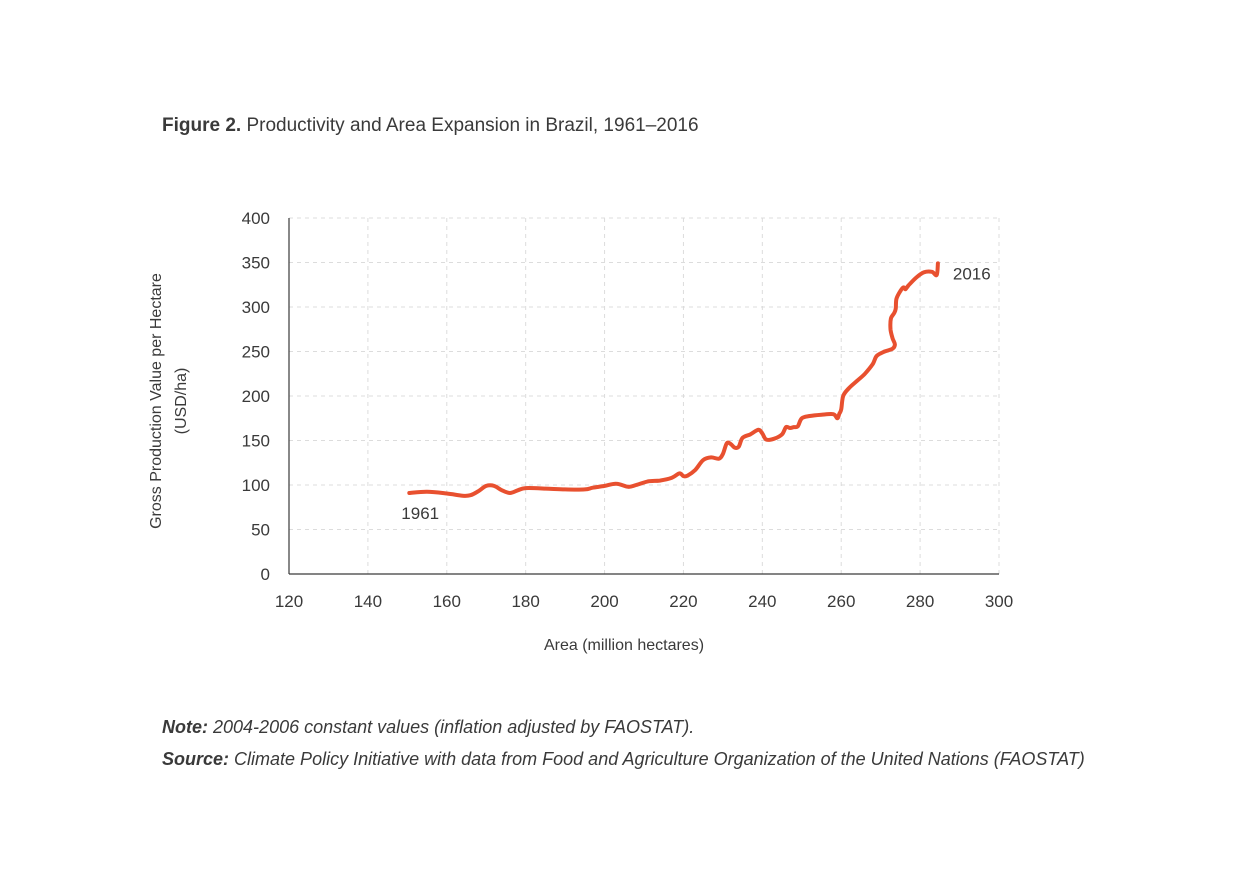 The image size is (1242, 893). What do you see at coordinates (256, 307) in the screenshot?
I see `y-tick-label: 300` at bounding box center [256, 307].